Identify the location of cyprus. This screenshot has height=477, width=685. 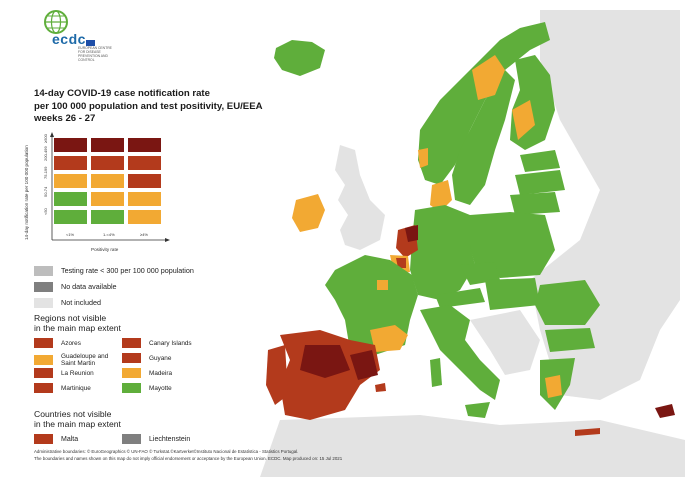
(665, 411).